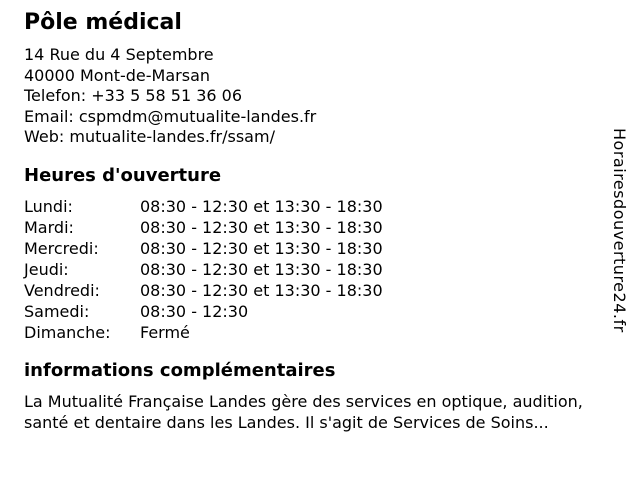 The image size is (640, 480). I want to click on day-label: Lundi:, so click(48, 206).